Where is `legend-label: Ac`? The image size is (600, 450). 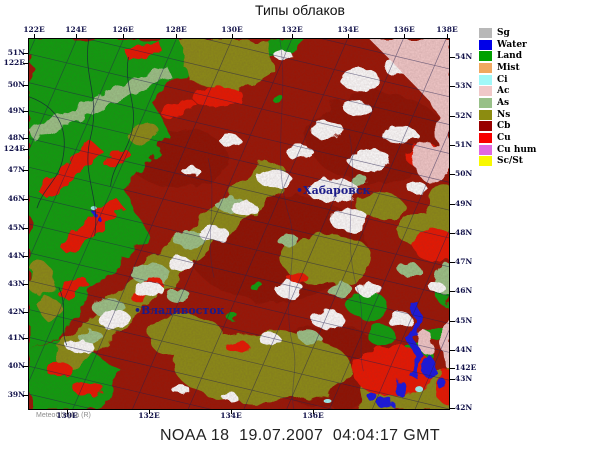
legend-label: Ac is located at coordinates (503, 91).